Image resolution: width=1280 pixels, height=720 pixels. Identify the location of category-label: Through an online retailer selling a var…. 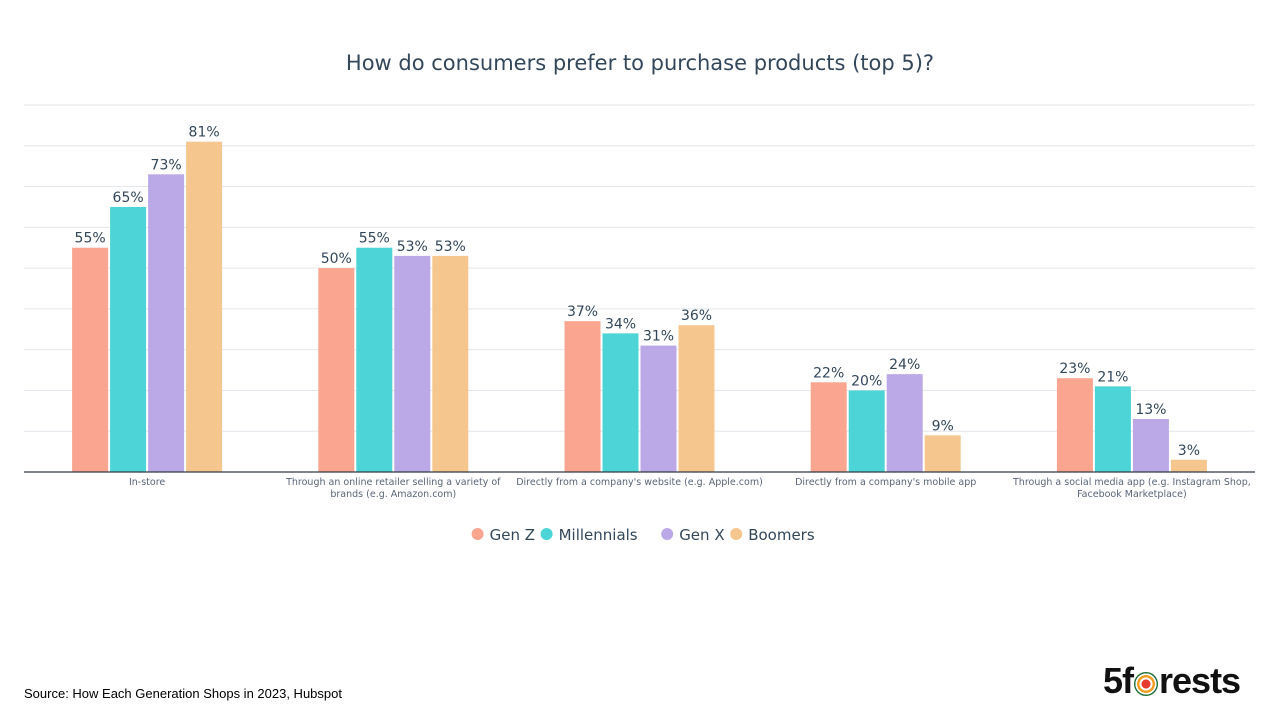
(393, 488).